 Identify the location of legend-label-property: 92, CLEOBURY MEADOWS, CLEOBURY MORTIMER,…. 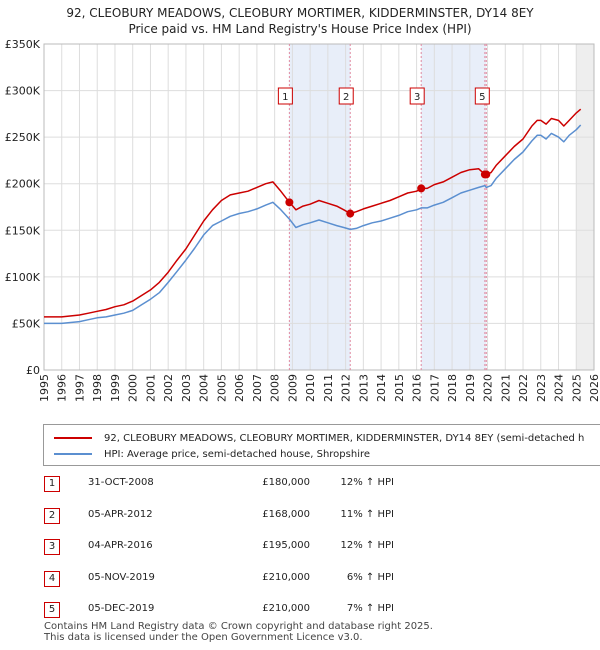
(344, 438).